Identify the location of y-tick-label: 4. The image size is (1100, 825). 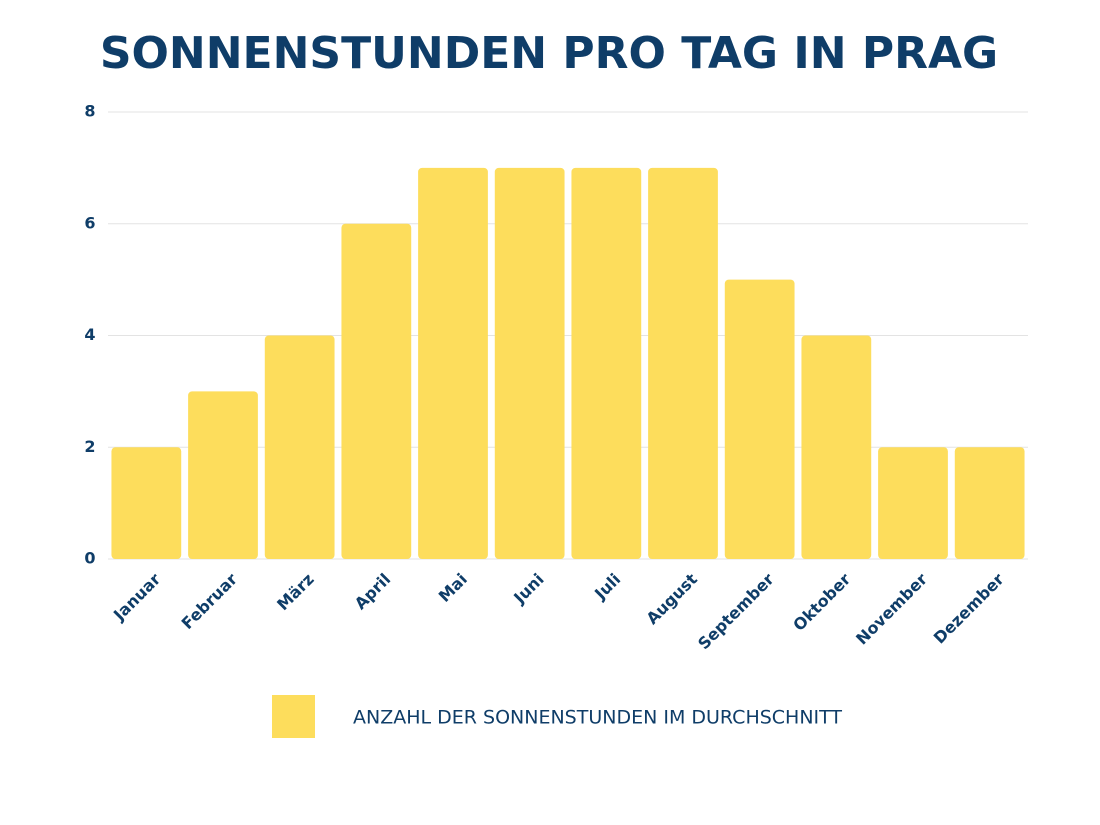
(89, 334).